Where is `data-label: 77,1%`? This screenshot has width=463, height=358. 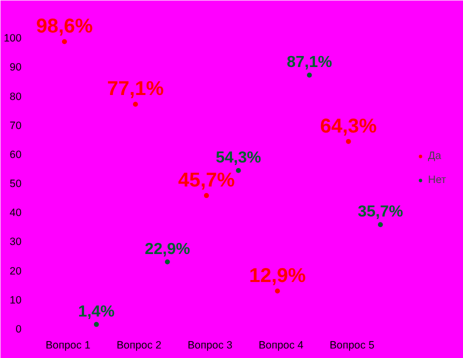
data-label: 77,1% is located at coordinates (135, 89).